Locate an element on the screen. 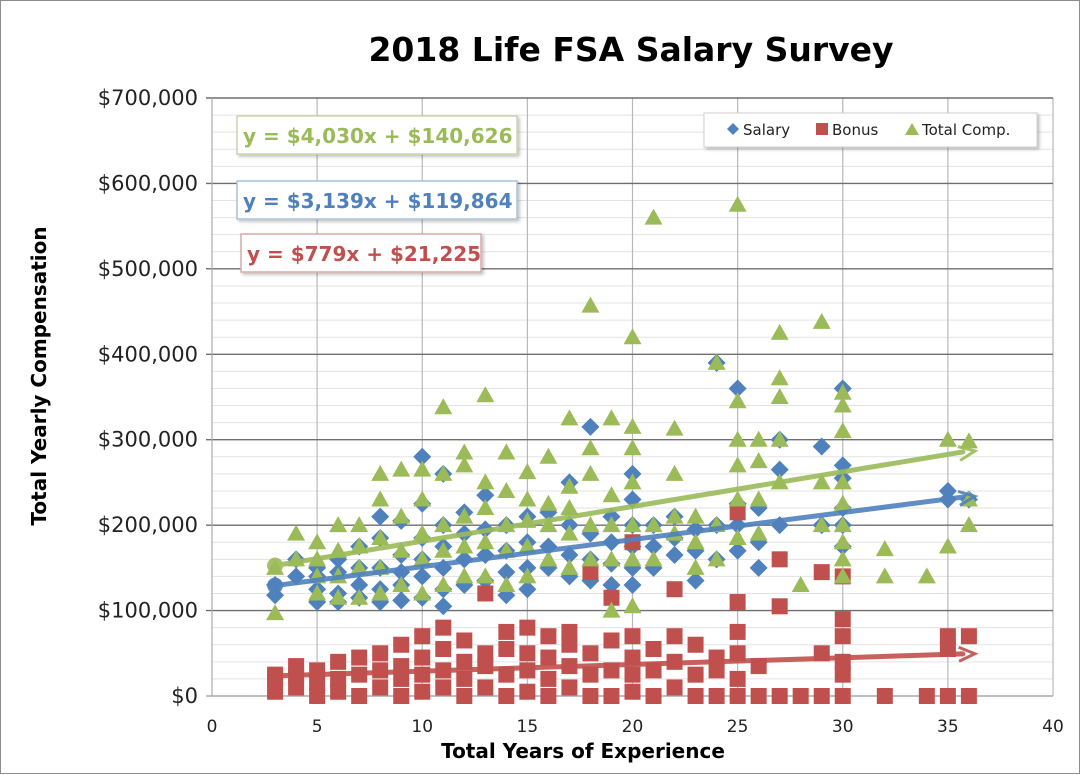 Image resolution: width=1080 pixels, height=775 pixels. x-axis-ticks: 0 5 10 15 20 25 30 35 40 is located at coordinates (635, 727).